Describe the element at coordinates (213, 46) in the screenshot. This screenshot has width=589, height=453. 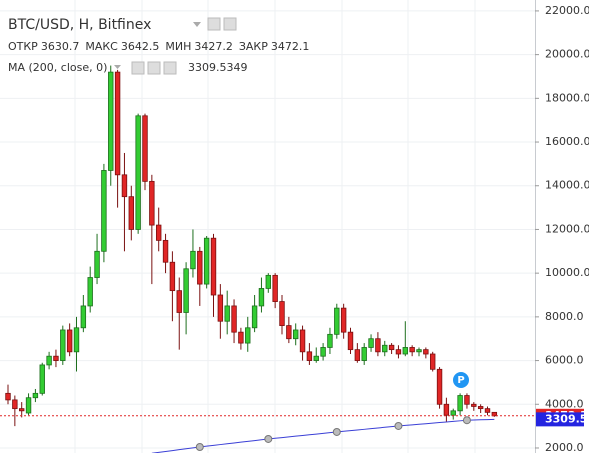
I see `legend-value: 3427.2` at that location.